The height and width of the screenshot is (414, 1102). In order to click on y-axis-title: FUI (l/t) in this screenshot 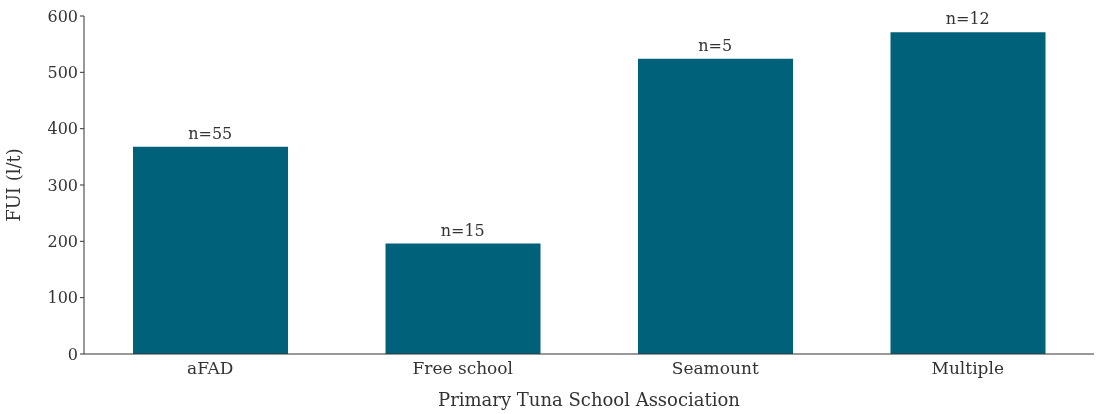, I will do `click(14, 185)`.